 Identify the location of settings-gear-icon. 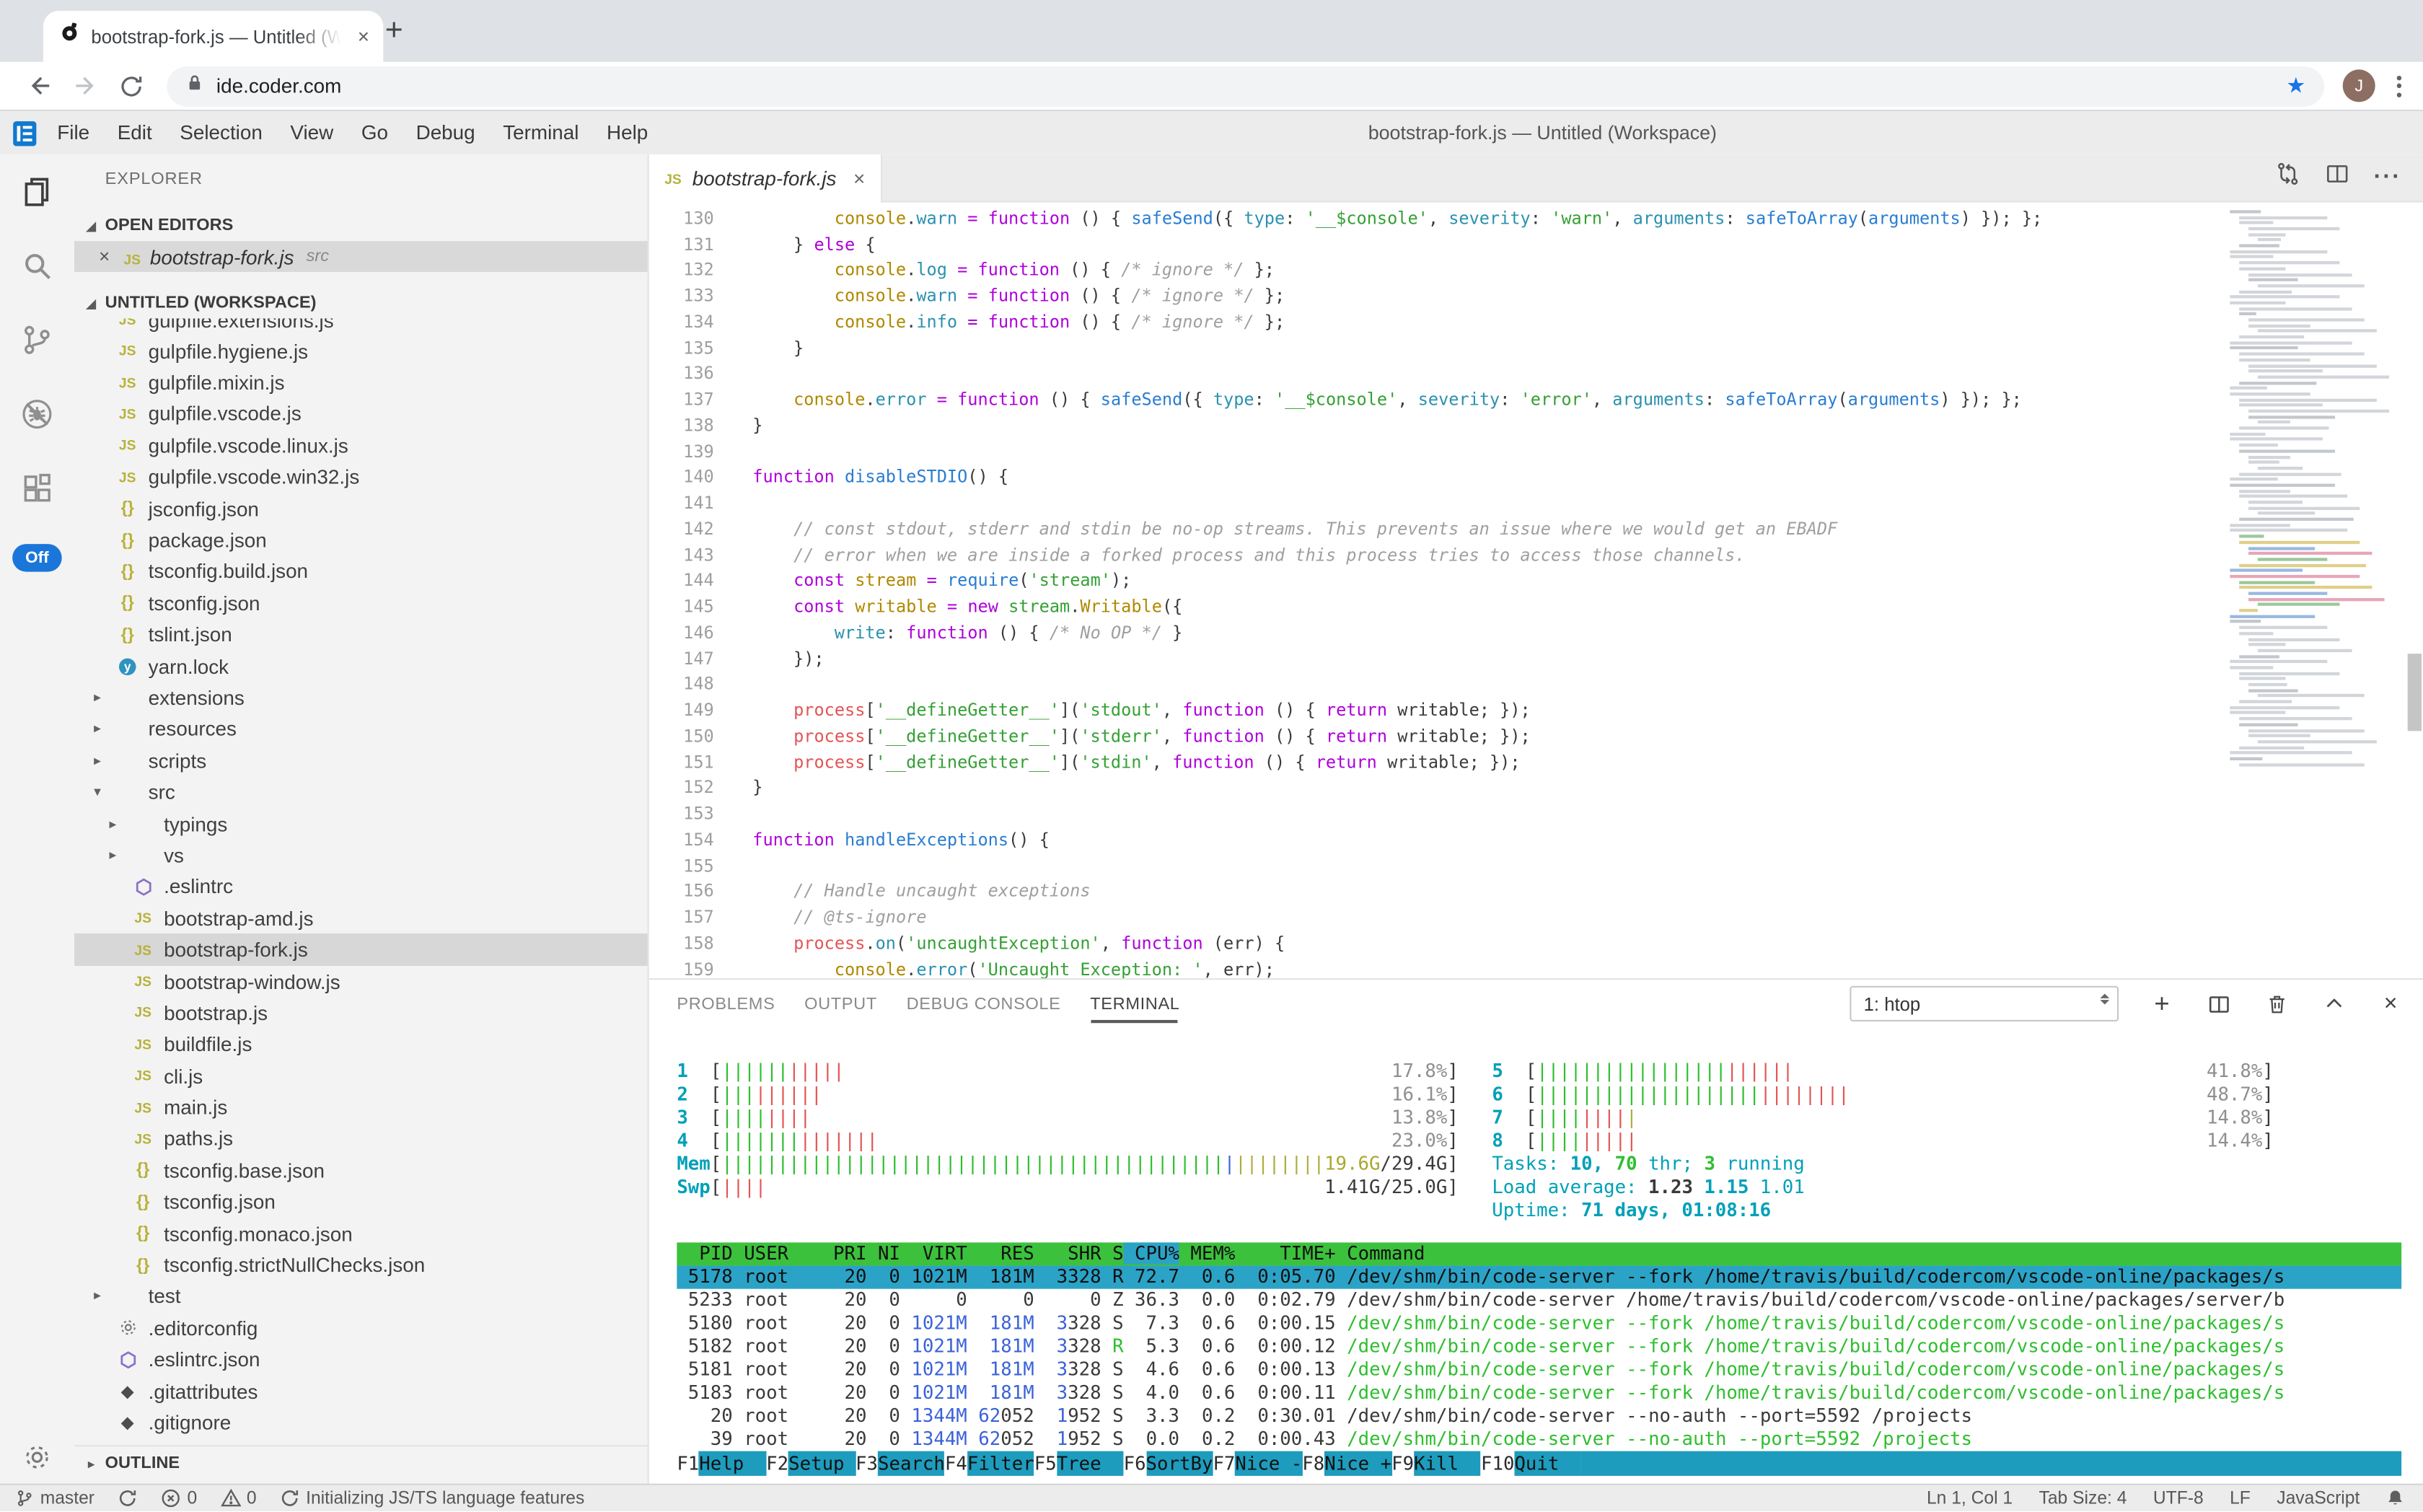
(37, 1457).